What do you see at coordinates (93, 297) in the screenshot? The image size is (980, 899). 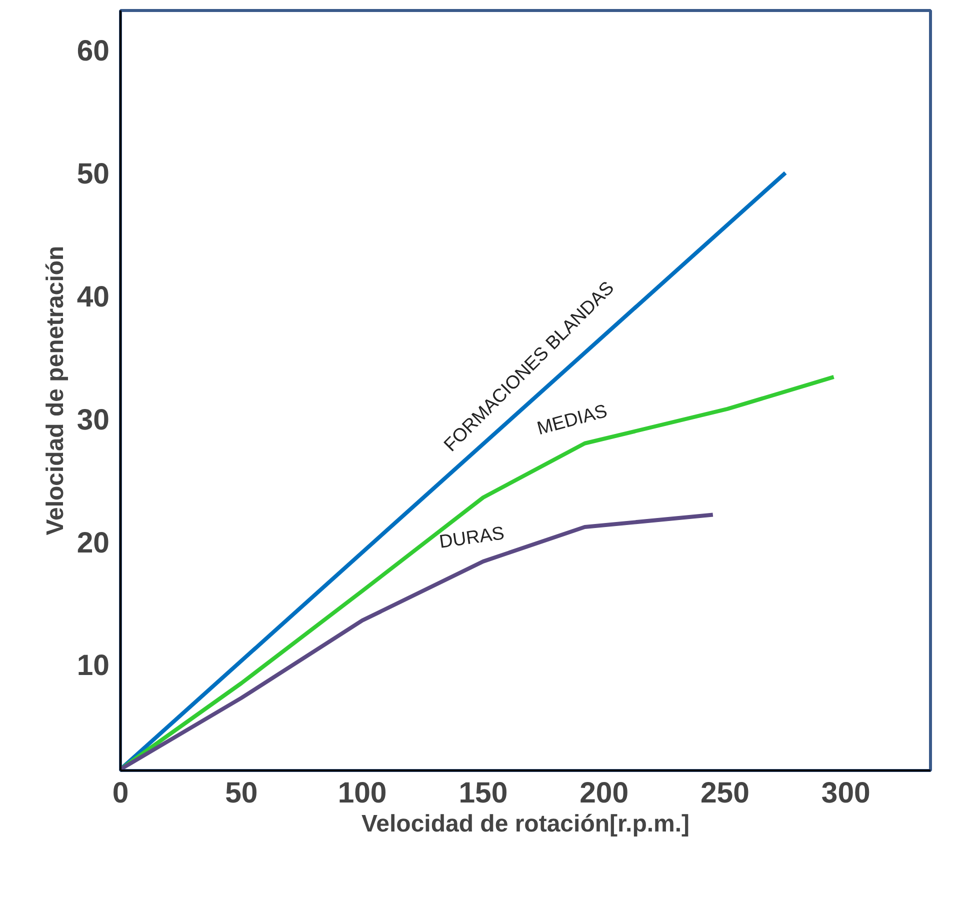 I see `y-tick-label: 40` at bounding box center [93, 297].